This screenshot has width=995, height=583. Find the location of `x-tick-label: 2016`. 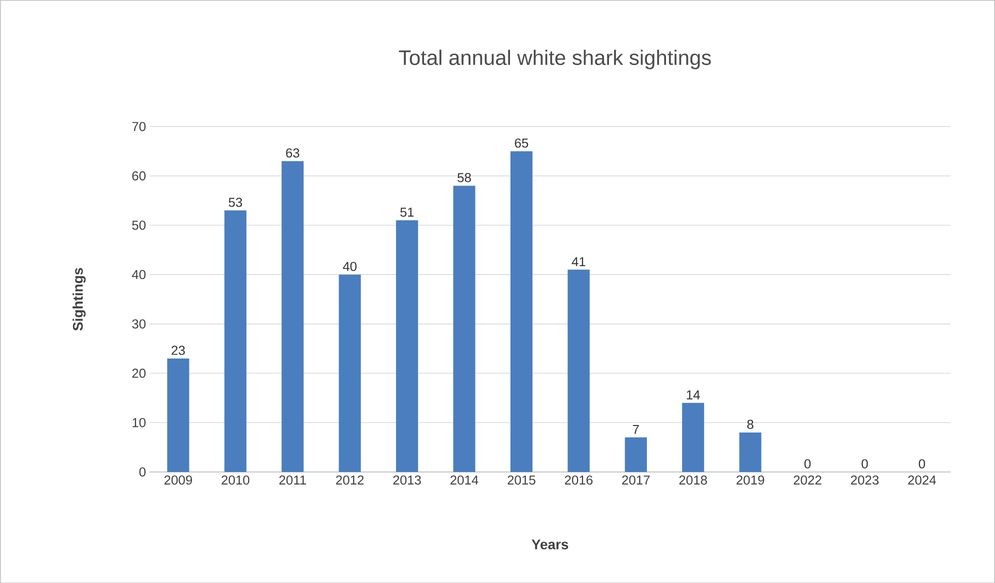

x-tick-label: 2016 is located at coordinates (578, 479).